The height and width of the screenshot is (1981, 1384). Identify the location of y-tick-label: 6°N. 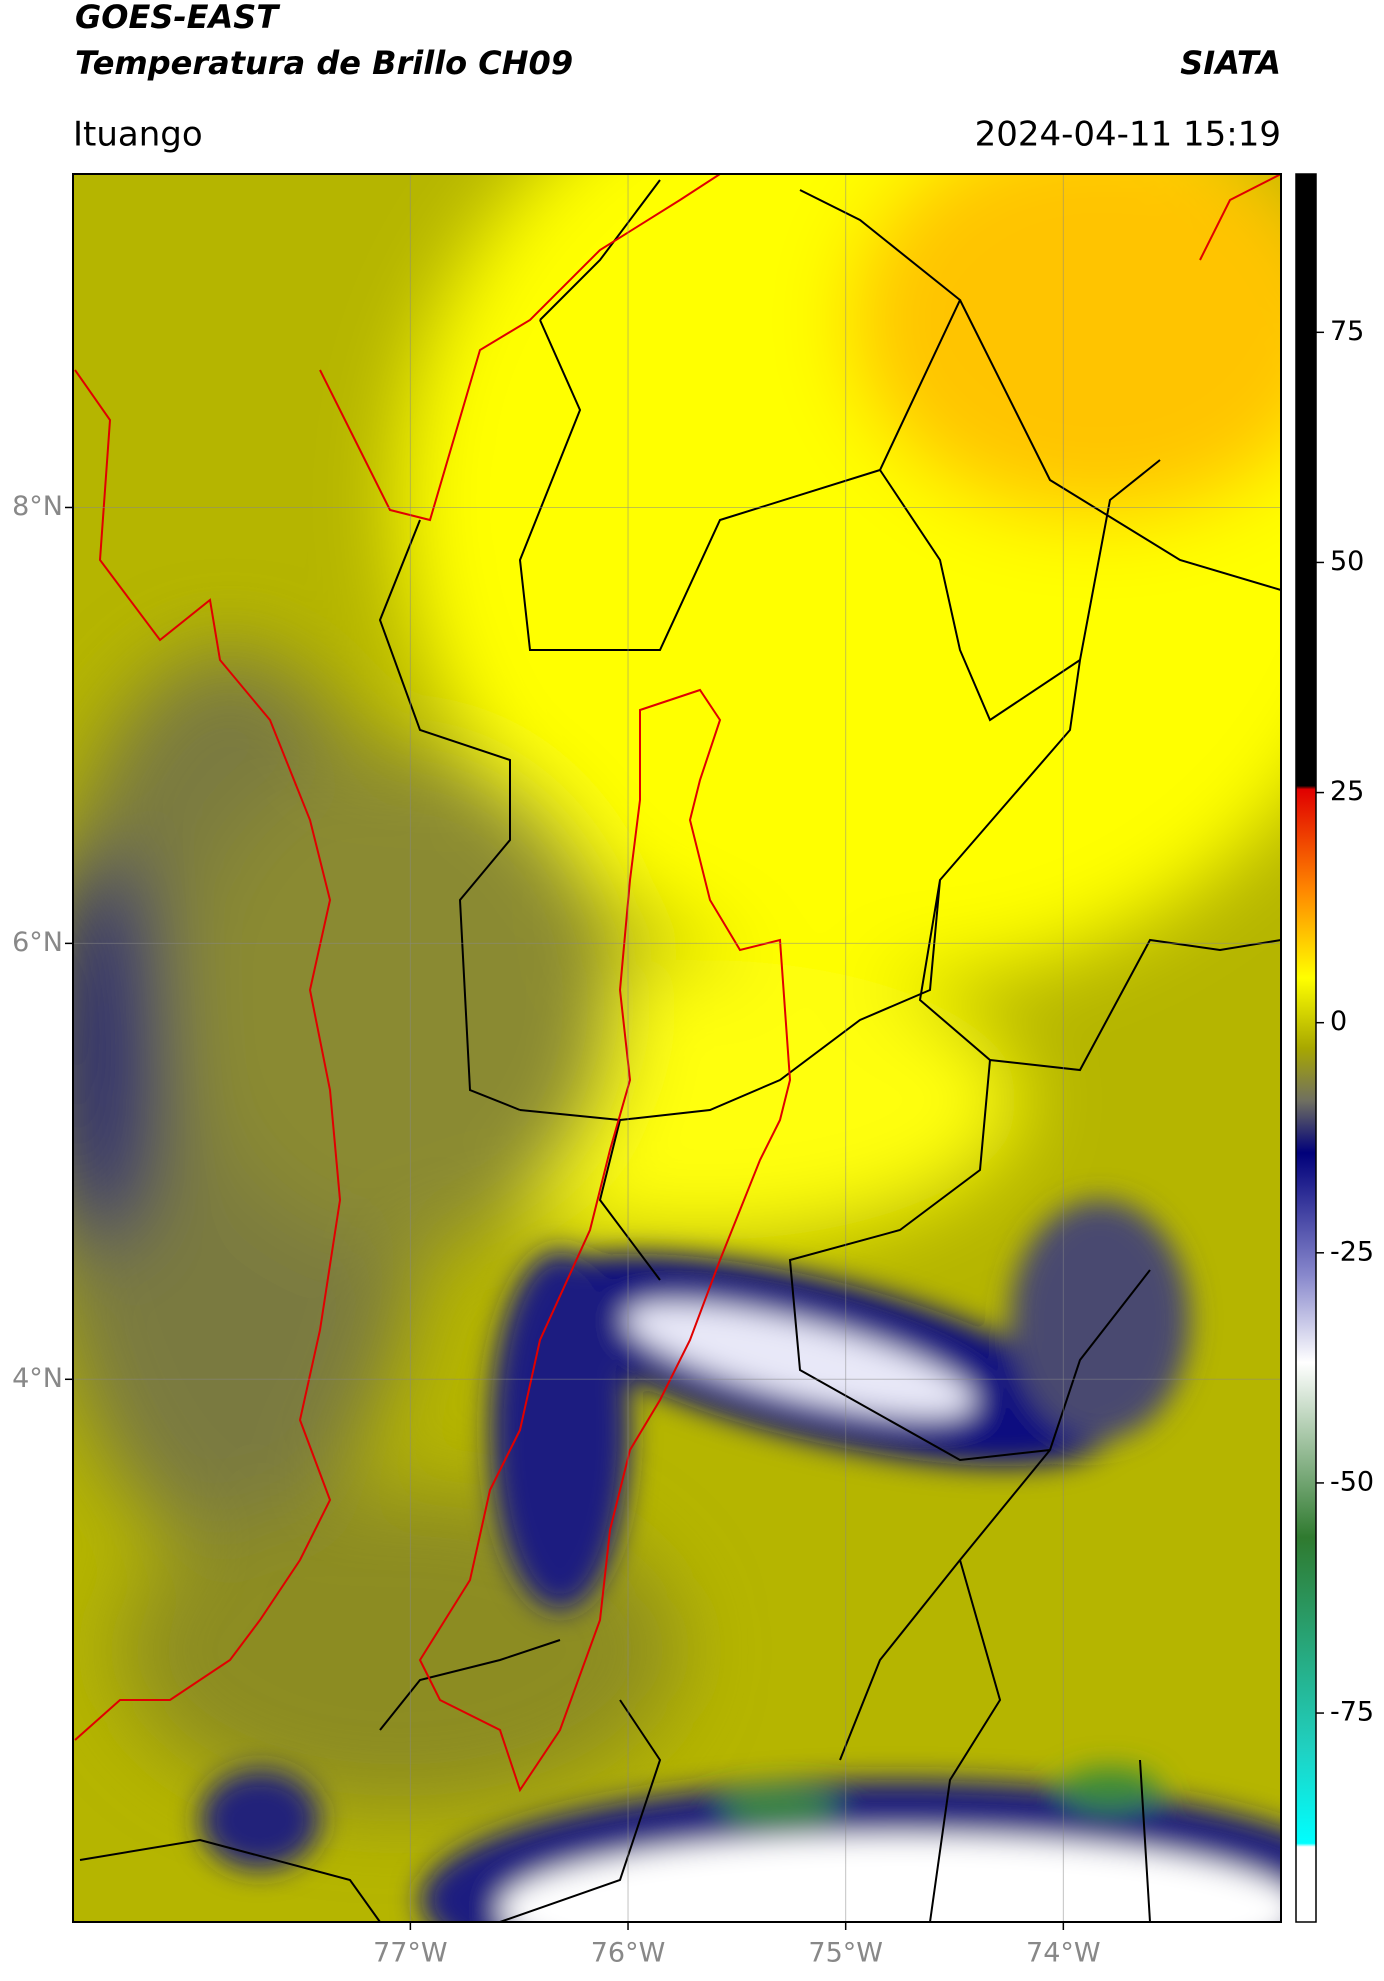
(37, 942).